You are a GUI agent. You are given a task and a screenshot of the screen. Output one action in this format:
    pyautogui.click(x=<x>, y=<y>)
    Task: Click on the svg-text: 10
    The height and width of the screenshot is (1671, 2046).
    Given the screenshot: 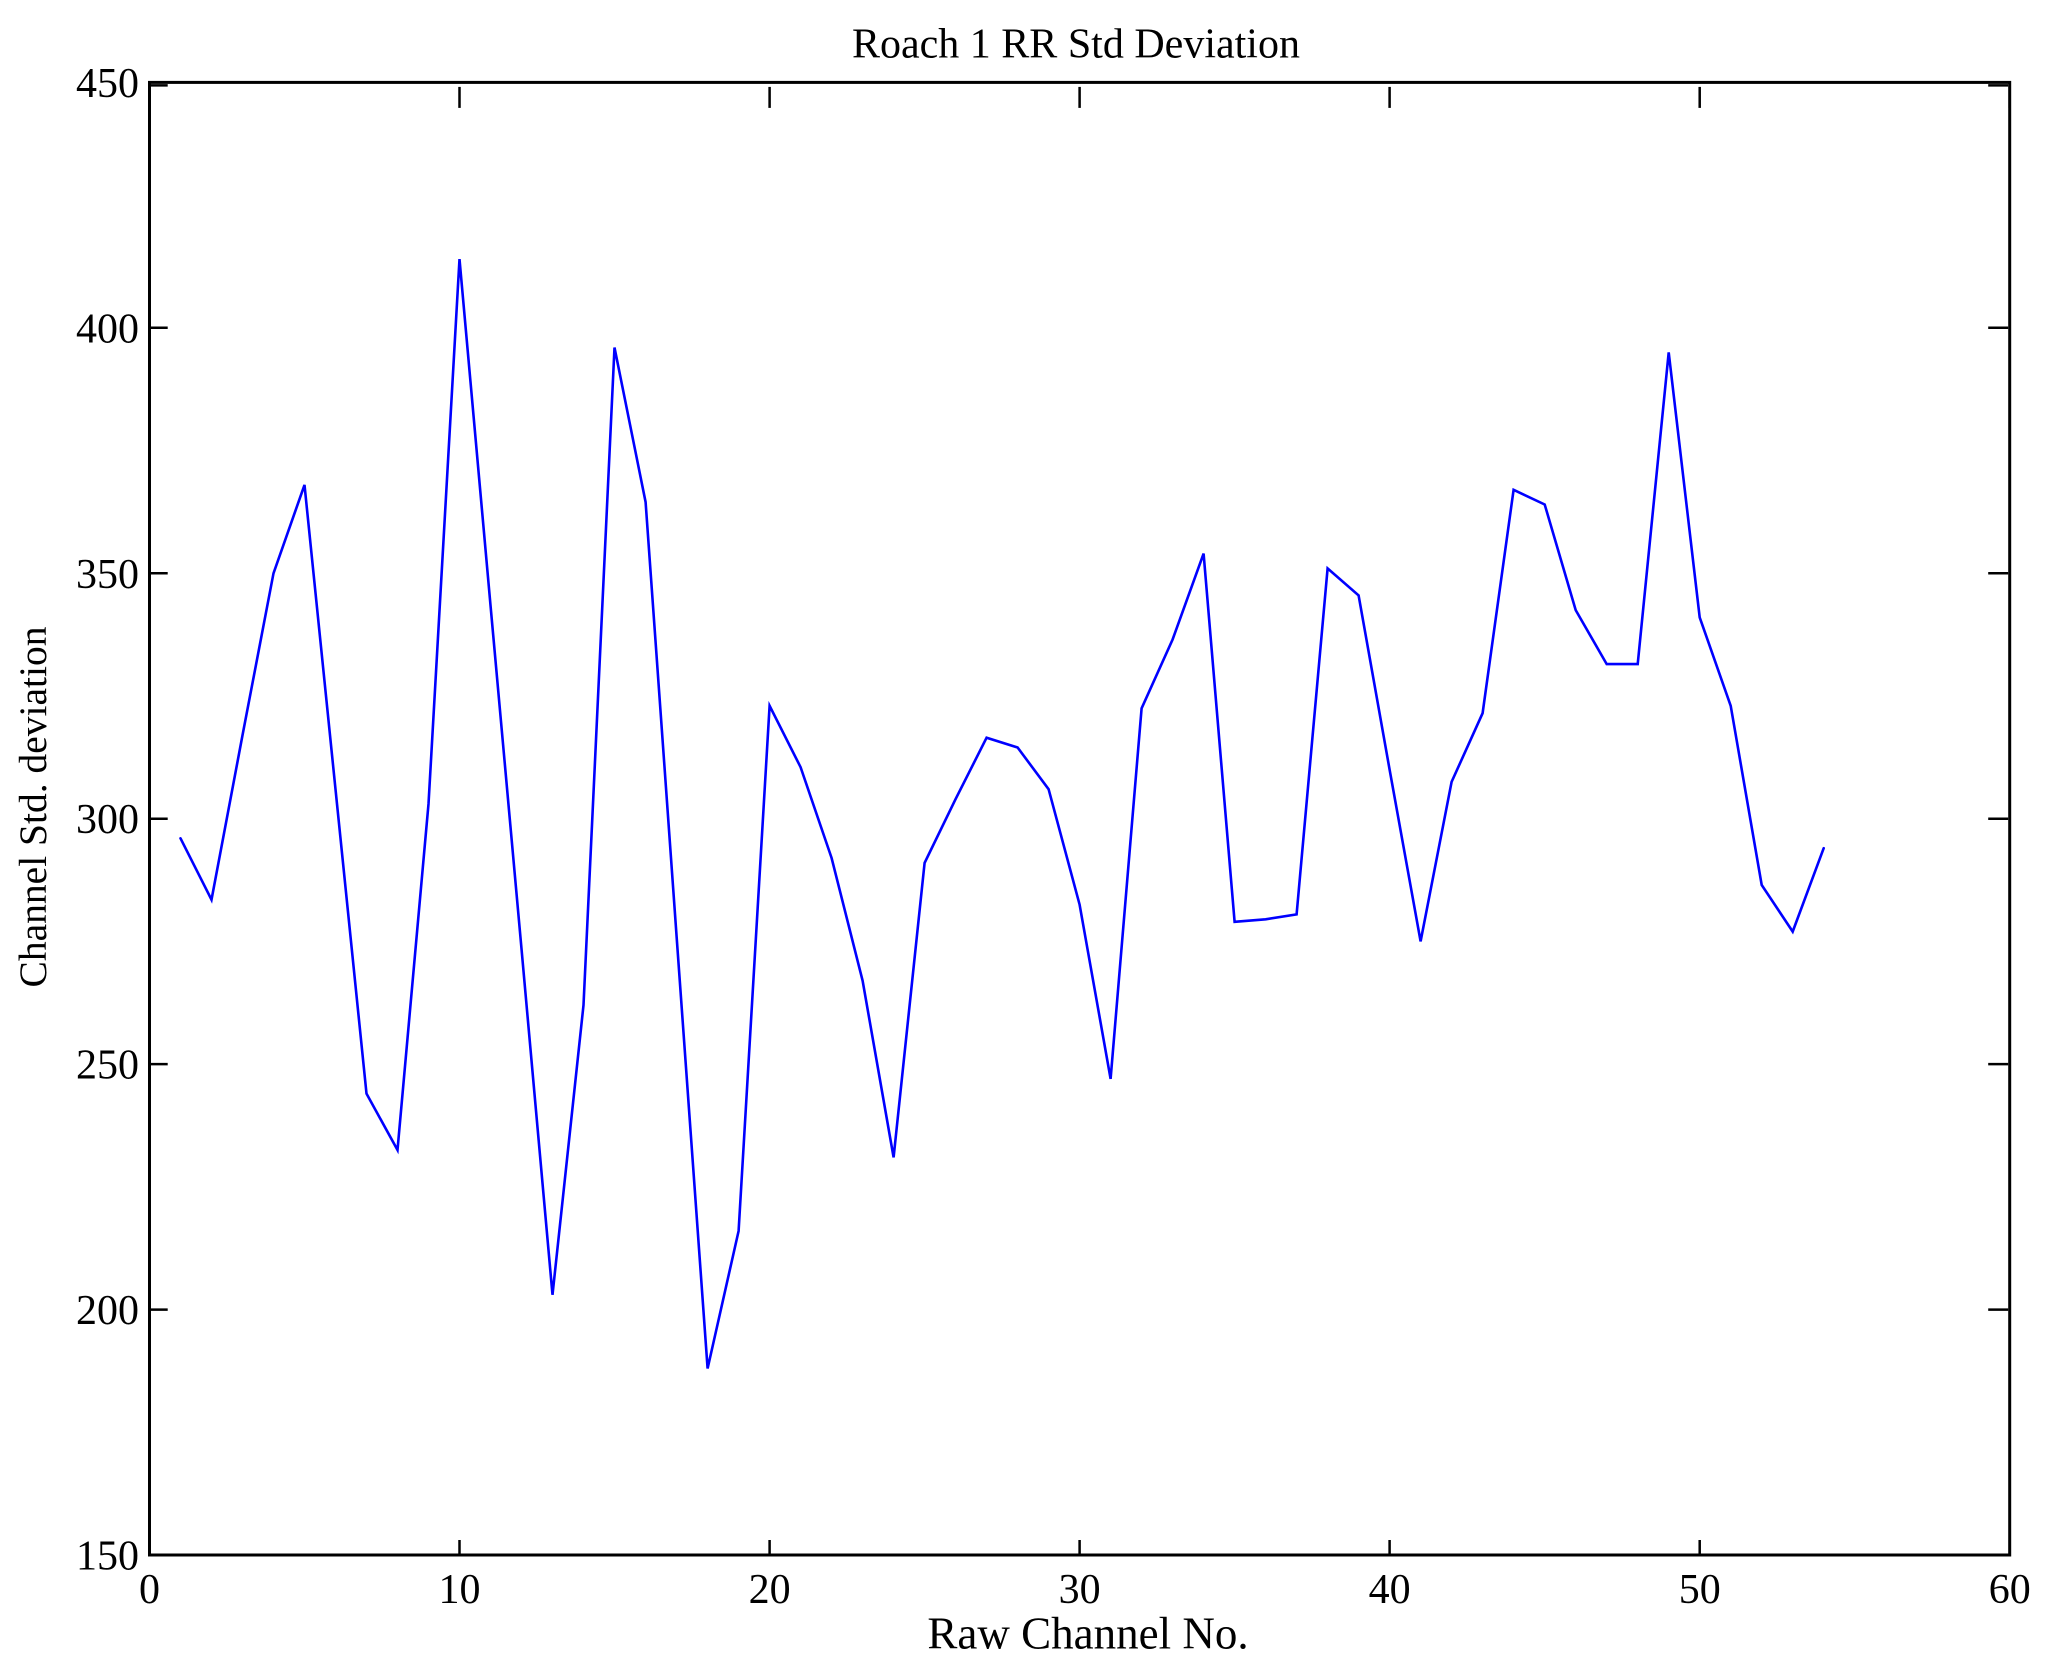 What is the action you would take?
    pyautogui.click(x=460, y=1590)
    